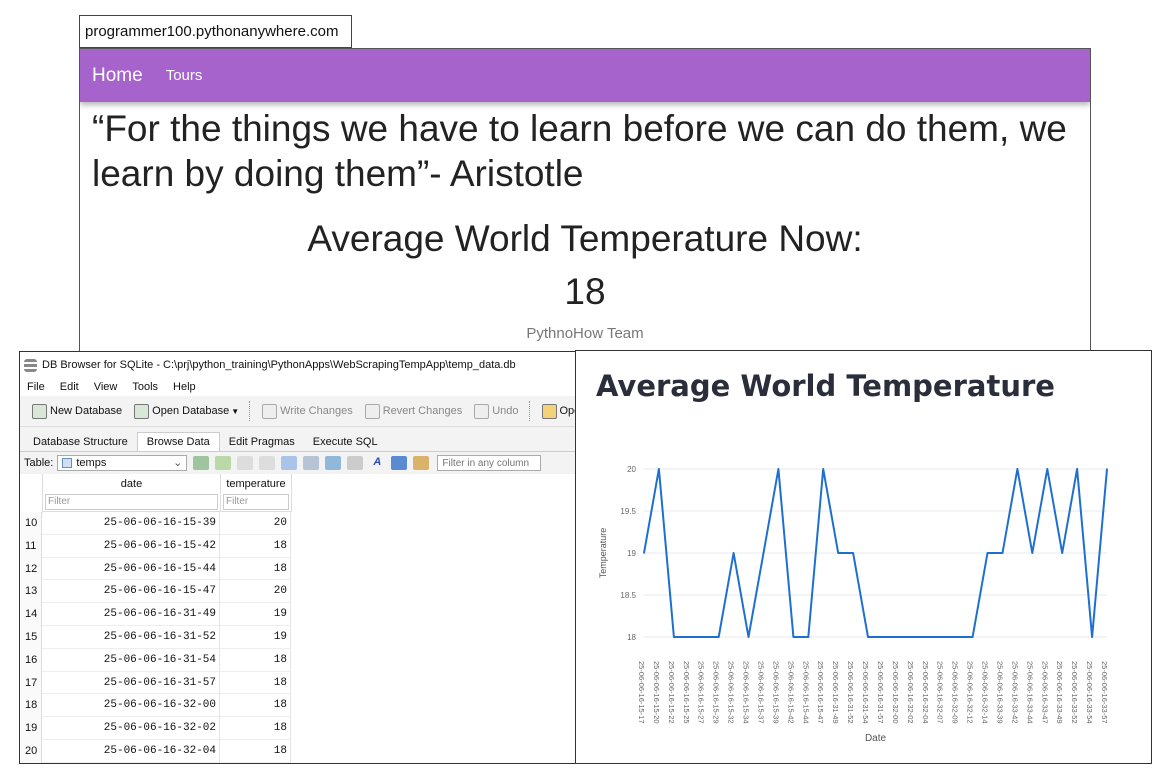 The width and height of the screenshot is (1176, 777). What do you see at coordinates (31, 728) in the screenshot?
I see `row-number: 19` at bounding box center [31, 728].